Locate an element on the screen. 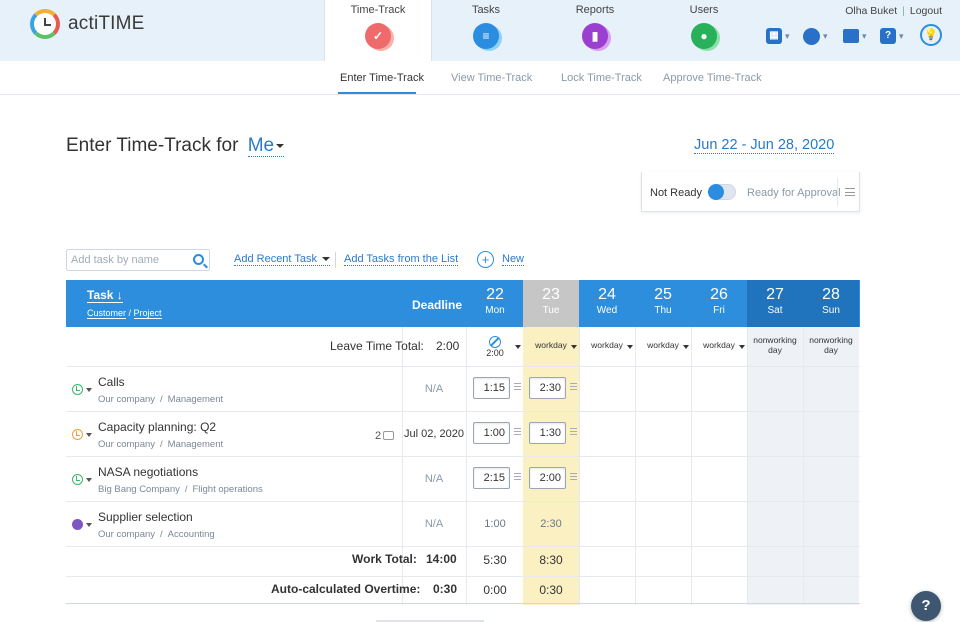  day-name: Fri is located at coordinates (719, 310).